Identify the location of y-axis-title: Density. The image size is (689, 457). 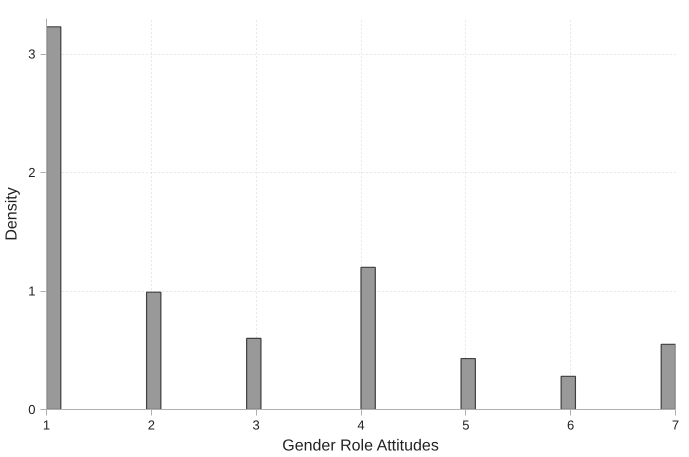
(11, 214).